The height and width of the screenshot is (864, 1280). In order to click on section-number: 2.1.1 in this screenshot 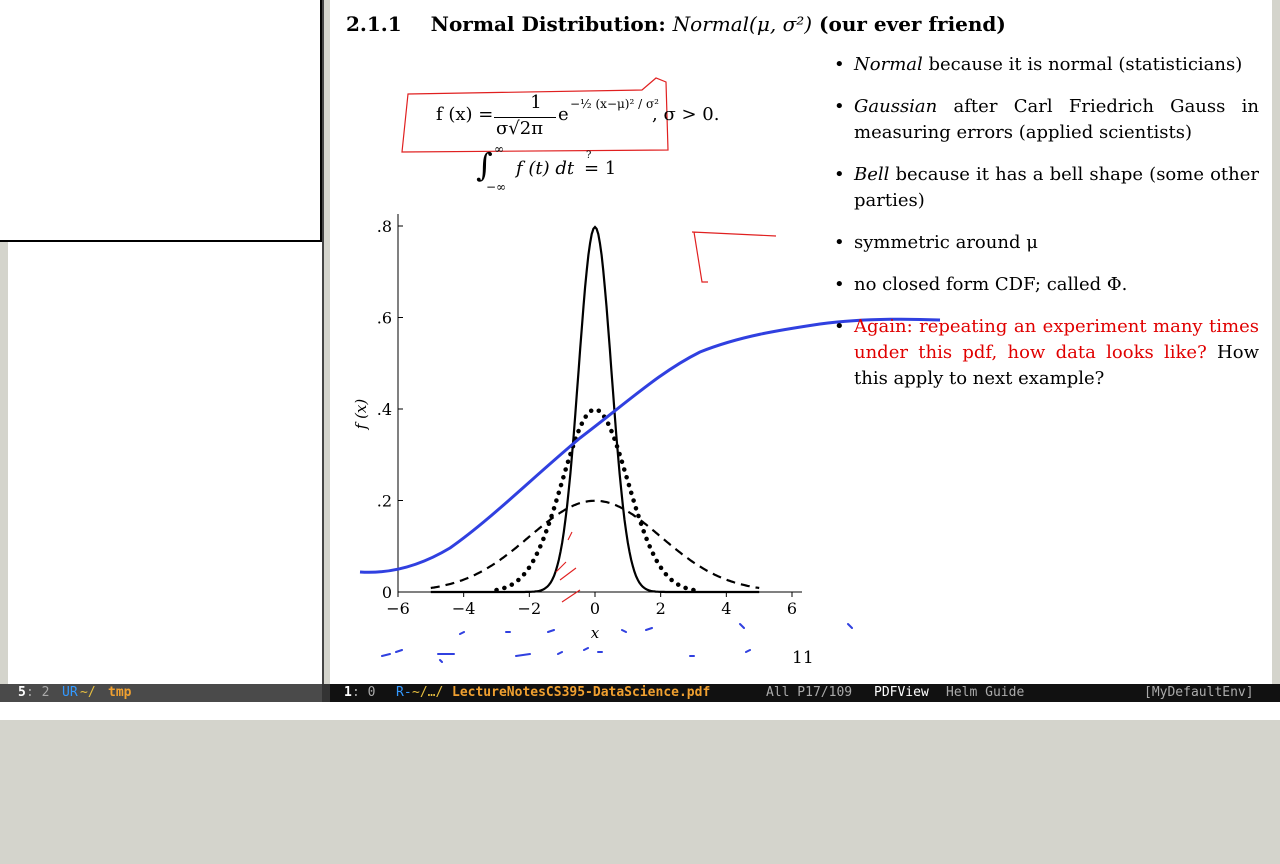, I will do `click(374, 24)`.